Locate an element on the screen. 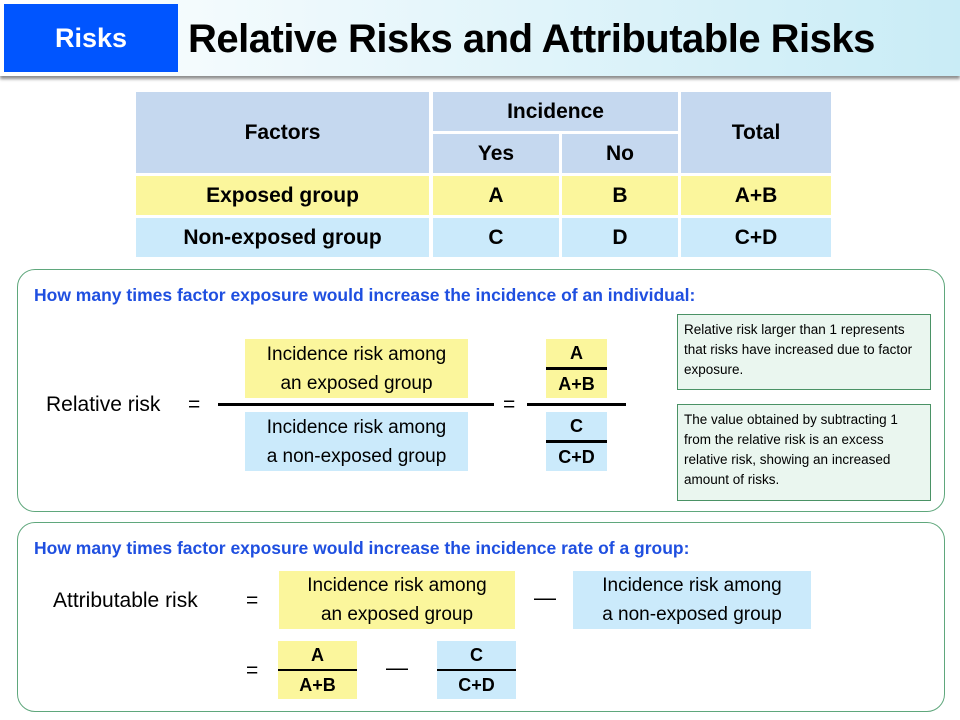 Image resolution: width=960 pixels, height=720 pixels. fraction-a-over-ab-2: A A+B is located at coordinates (317, 670).